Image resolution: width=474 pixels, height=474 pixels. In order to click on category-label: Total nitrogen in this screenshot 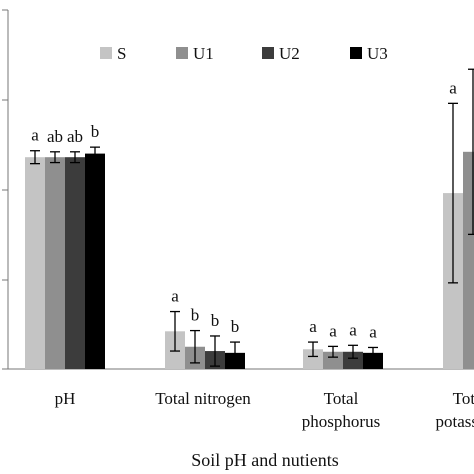, I will do `click(203, 398)`.